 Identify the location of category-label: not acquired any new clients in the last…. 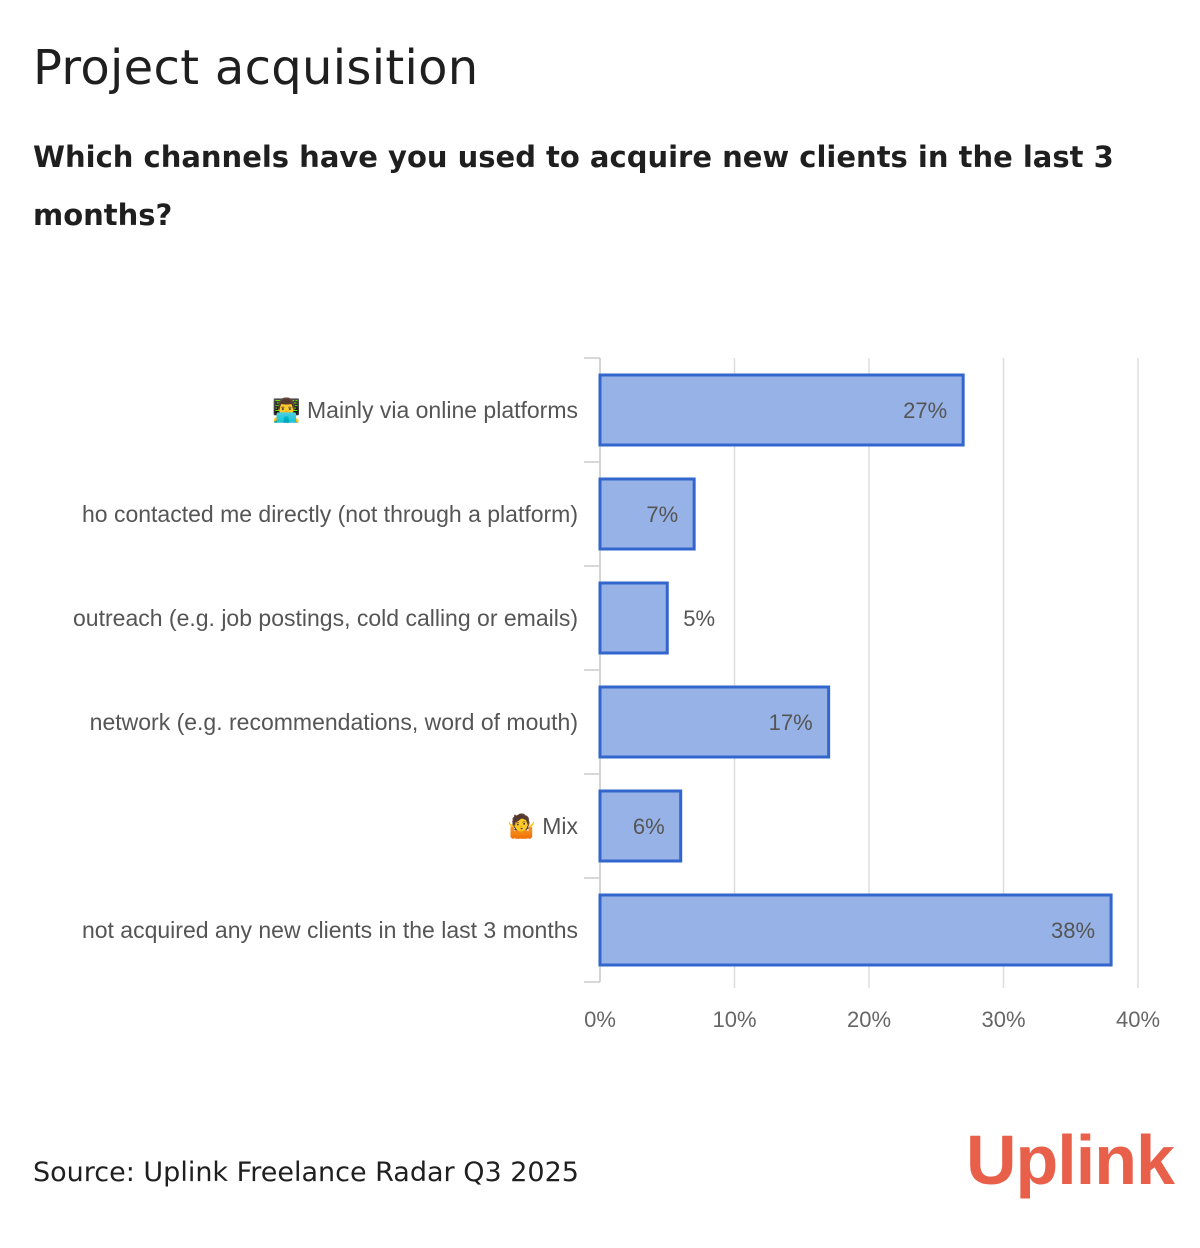
(330, 930).